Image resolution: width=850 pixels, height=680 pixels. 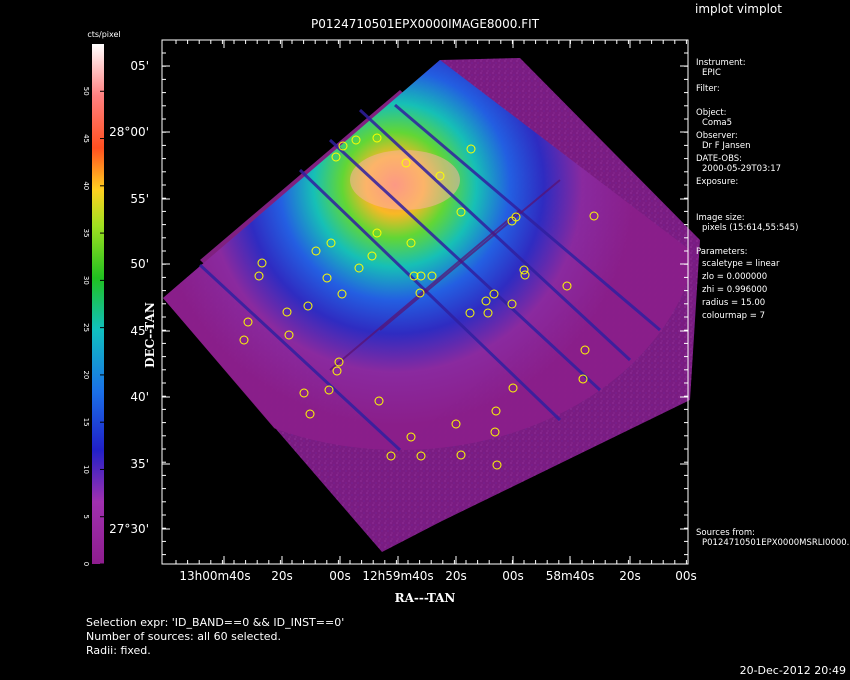 I want to click on colorbar-tick-label: 10, so click(x=86, y=469).